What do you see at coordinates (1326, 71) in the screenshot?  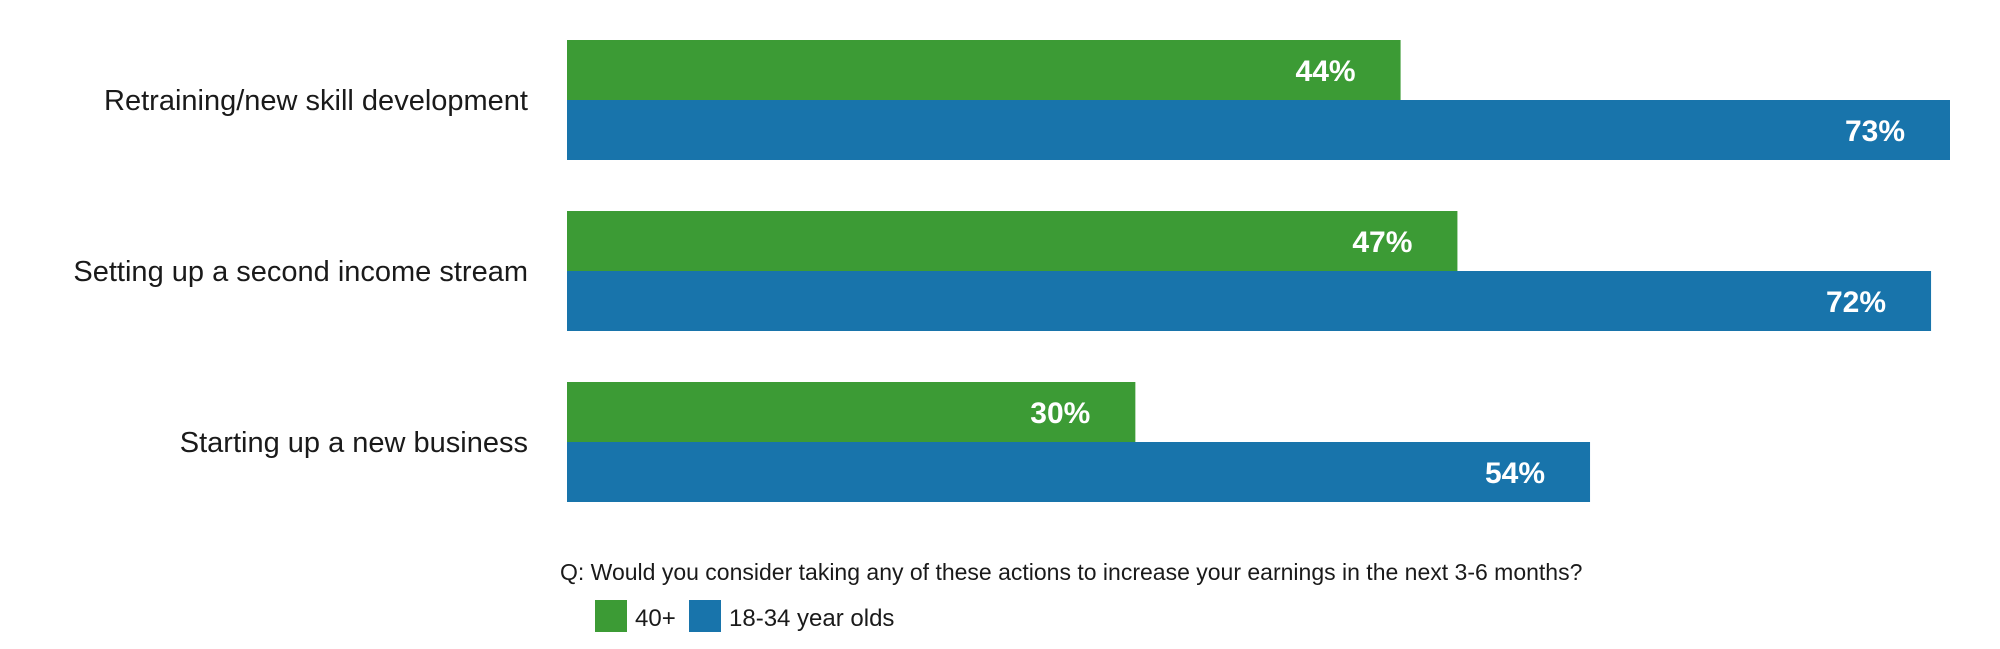 I see `data-label: 44%` at bounding box center [1326, 71].